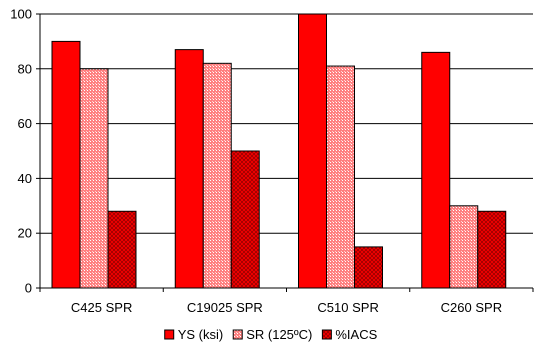  What do you see at coordinates (312, 151) in the screenshot?
I see `bar-ys-ksi--c510-spr` at bounding box center [312, 151].